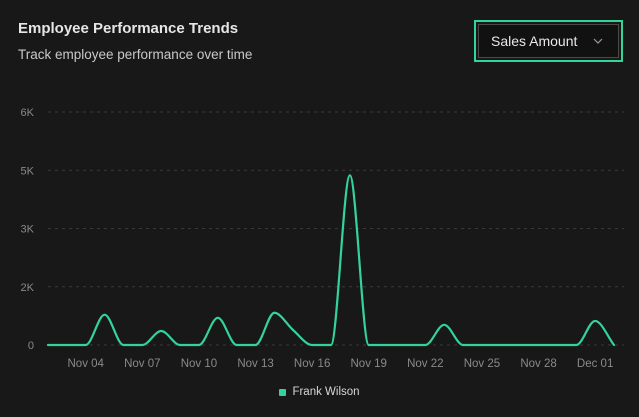  I want to click on y-tick-label: 5K, so click(28, 171).